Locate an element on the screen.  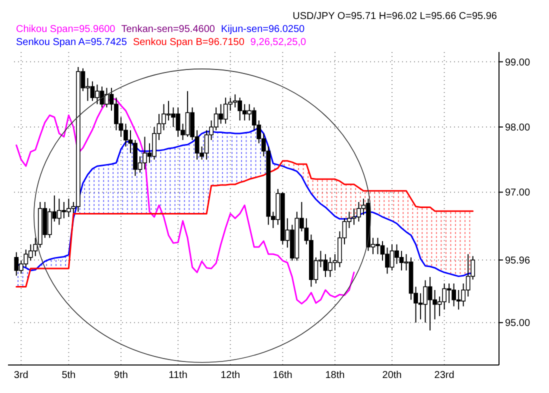
text: Senkou Span B=96.7150 is located at coordinates (188, 42).